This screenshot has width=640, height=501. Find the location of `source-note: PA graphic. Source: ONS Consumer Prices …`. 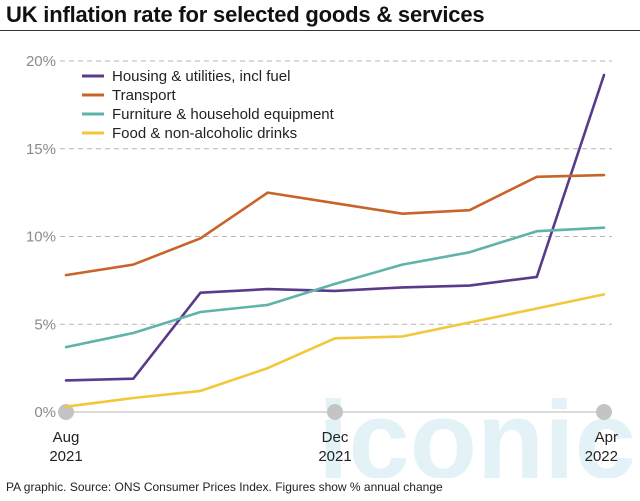

source-note: PA graphic. Source: ONS Consumer Prices … is located at coordinates (224, 487).